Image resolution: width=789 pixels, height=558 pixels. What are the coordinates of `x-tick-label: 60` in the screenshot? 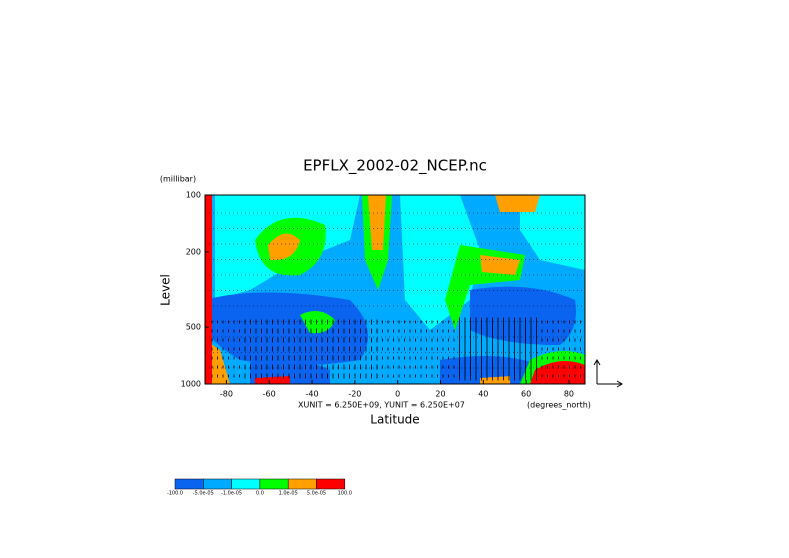 It's located at (526, 394).